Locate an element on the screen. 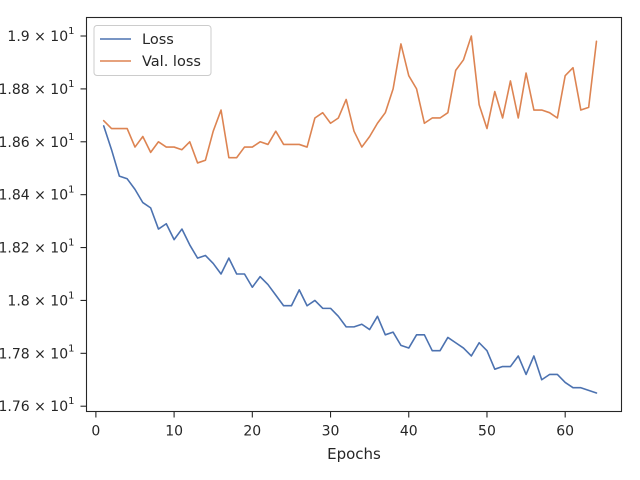 The height and width of the screenshot is (480, 640). y-tick-label: 1.88 × 10¹ is located at coordinates (37, 88).